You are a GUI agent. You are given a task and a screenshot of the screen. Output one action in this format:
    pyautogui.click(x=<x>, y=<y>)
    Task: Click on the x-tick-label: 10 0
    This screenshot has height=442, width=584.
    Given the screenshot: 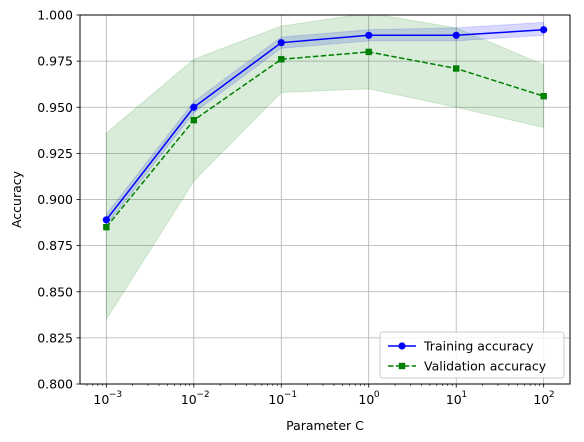 What is the action you would take?
    pyautogui.click(x=369, y=398)
    